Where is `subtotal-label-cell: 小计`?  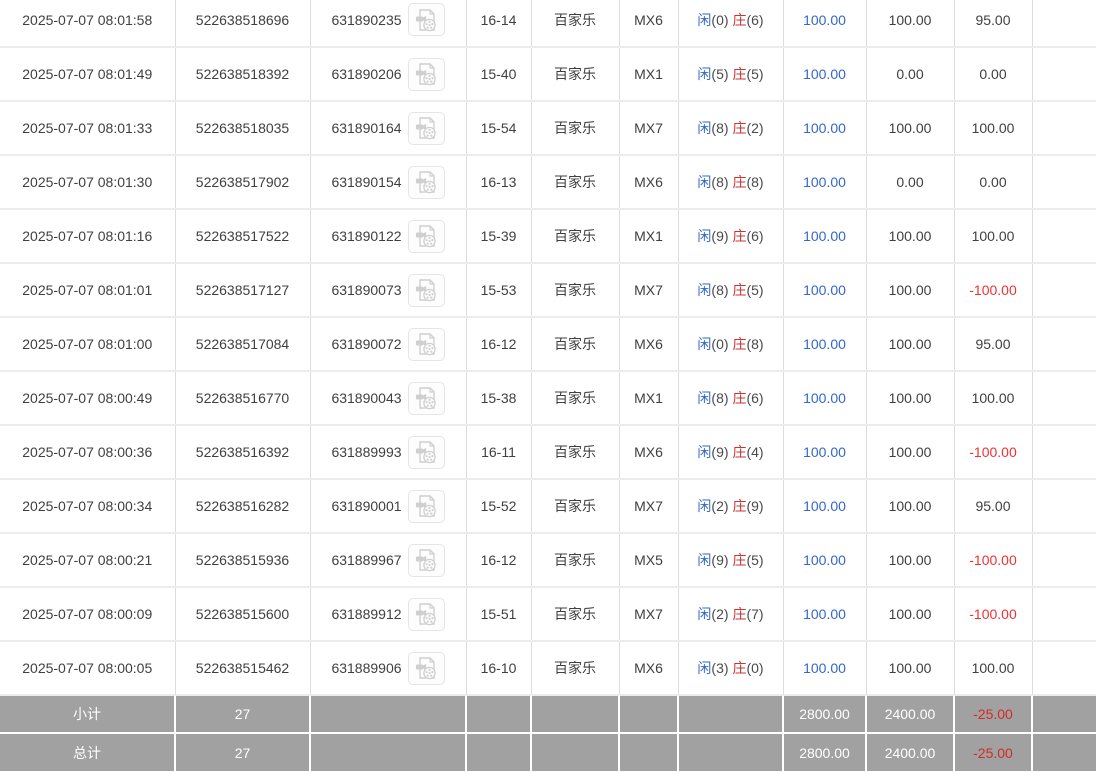
subtotal-label-cell: 小计 is located at coordinates (88, 714).